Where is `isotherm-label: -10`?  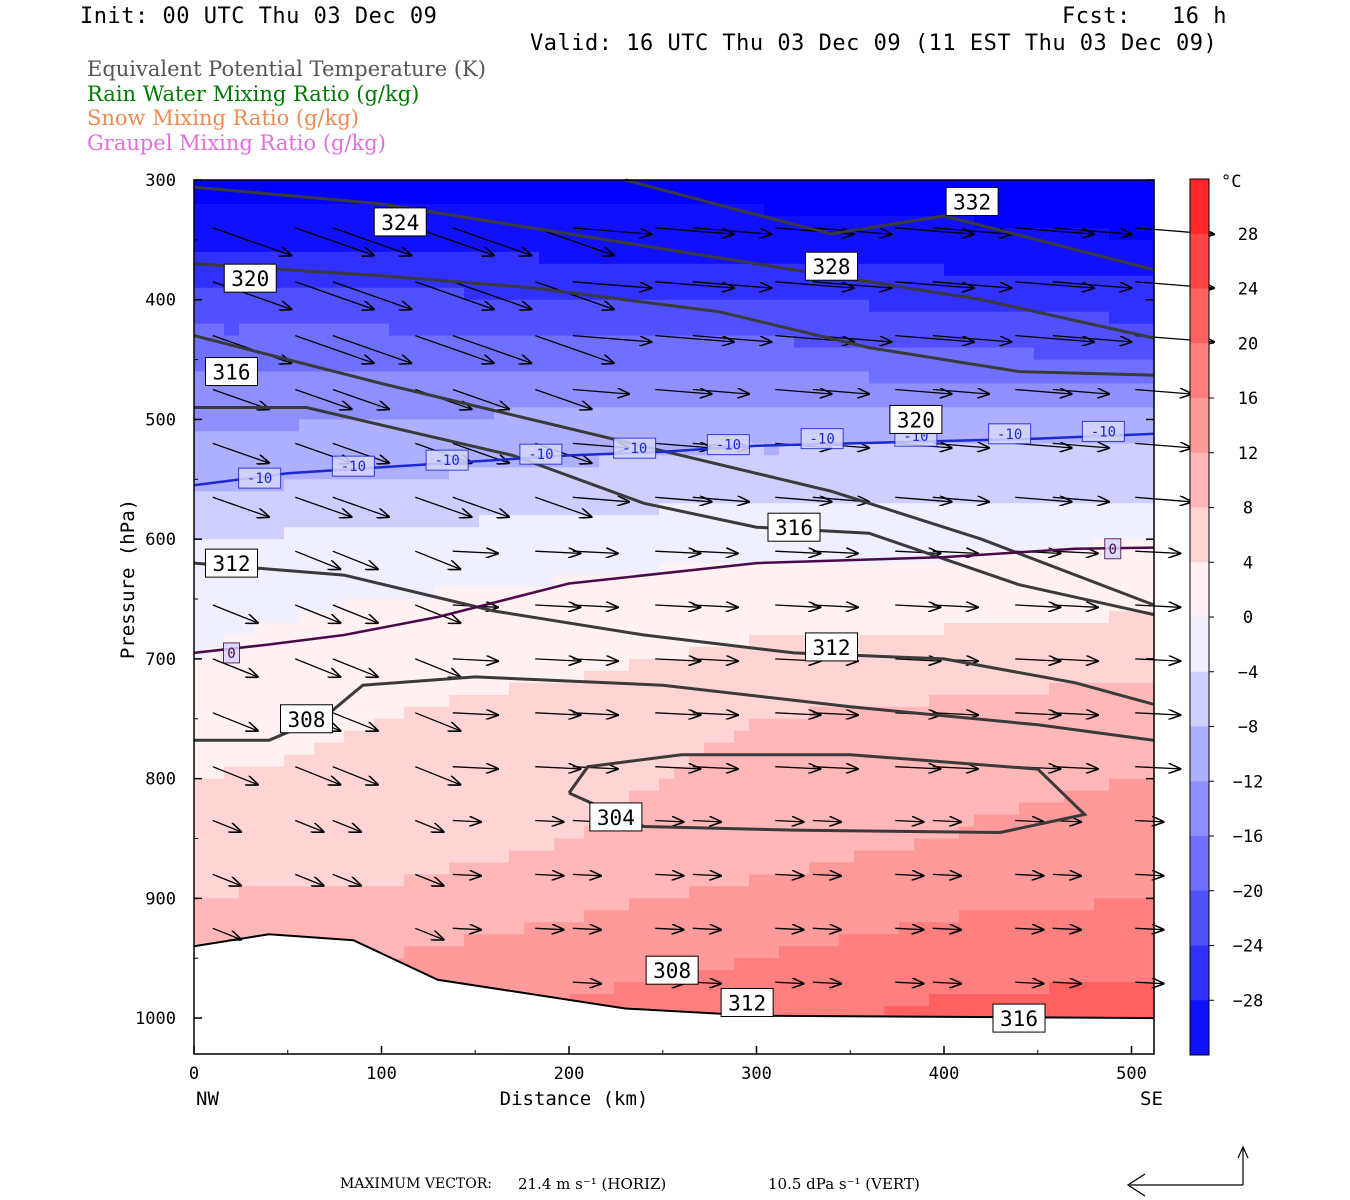 isotherm-label: -10 is located at coordinates (259, 479).